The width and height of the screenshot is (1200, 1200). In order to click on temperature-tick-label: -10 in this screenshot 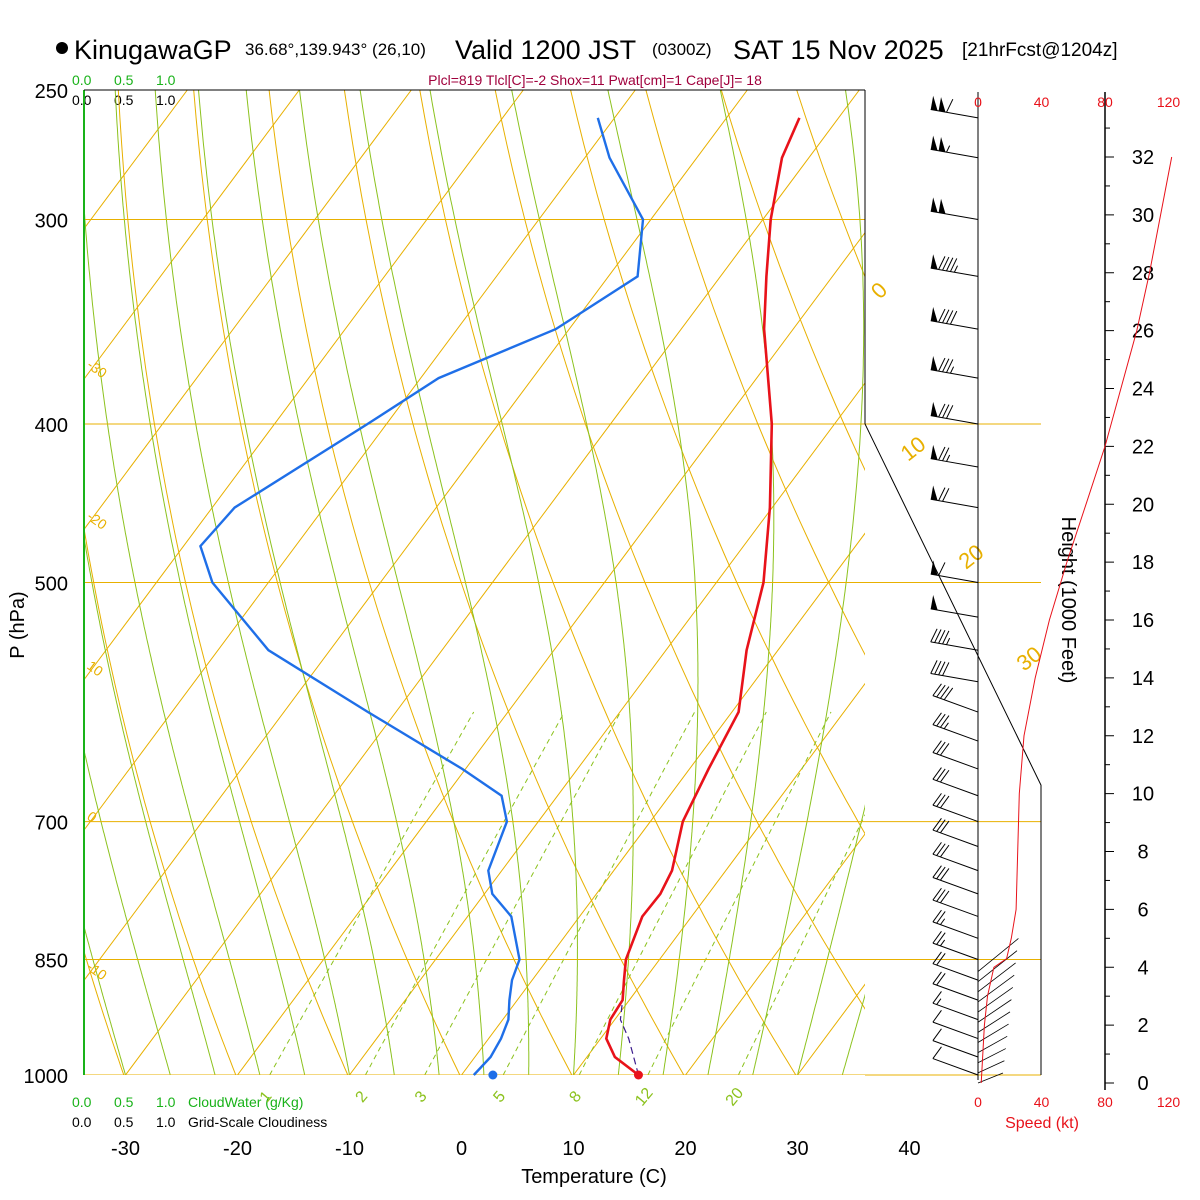, I will do `click(349, 1149)`.